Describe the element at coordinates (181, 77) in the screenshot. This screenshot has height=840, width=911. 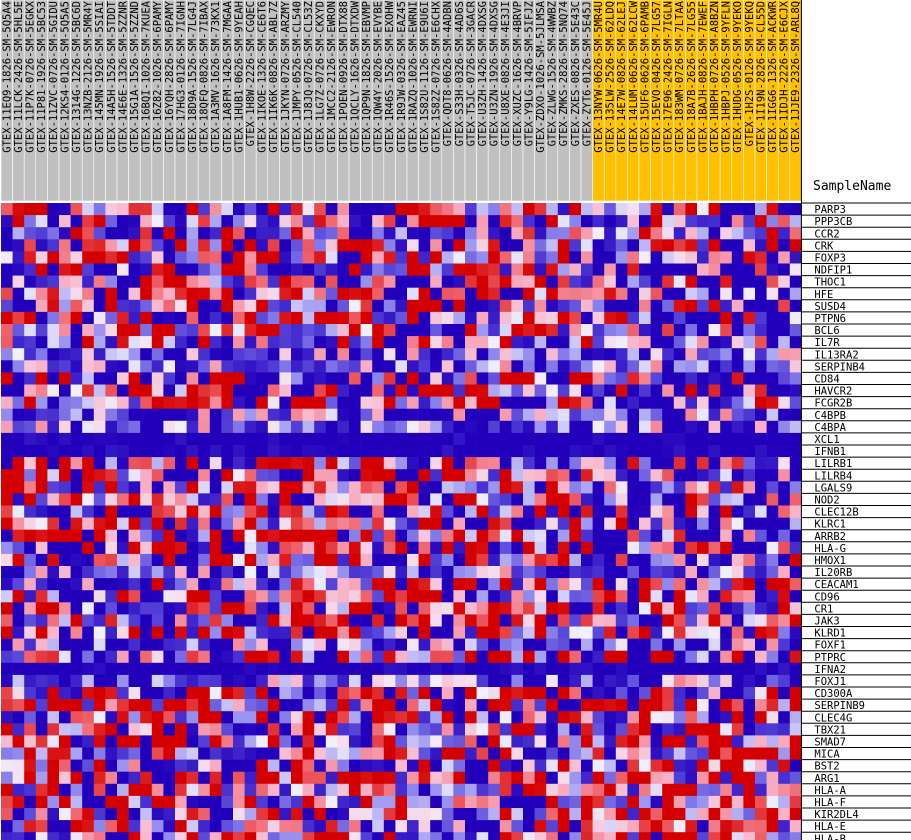
I see `sample-label: GTEX-17HG3-0126-SM-7IGNH` at that location.